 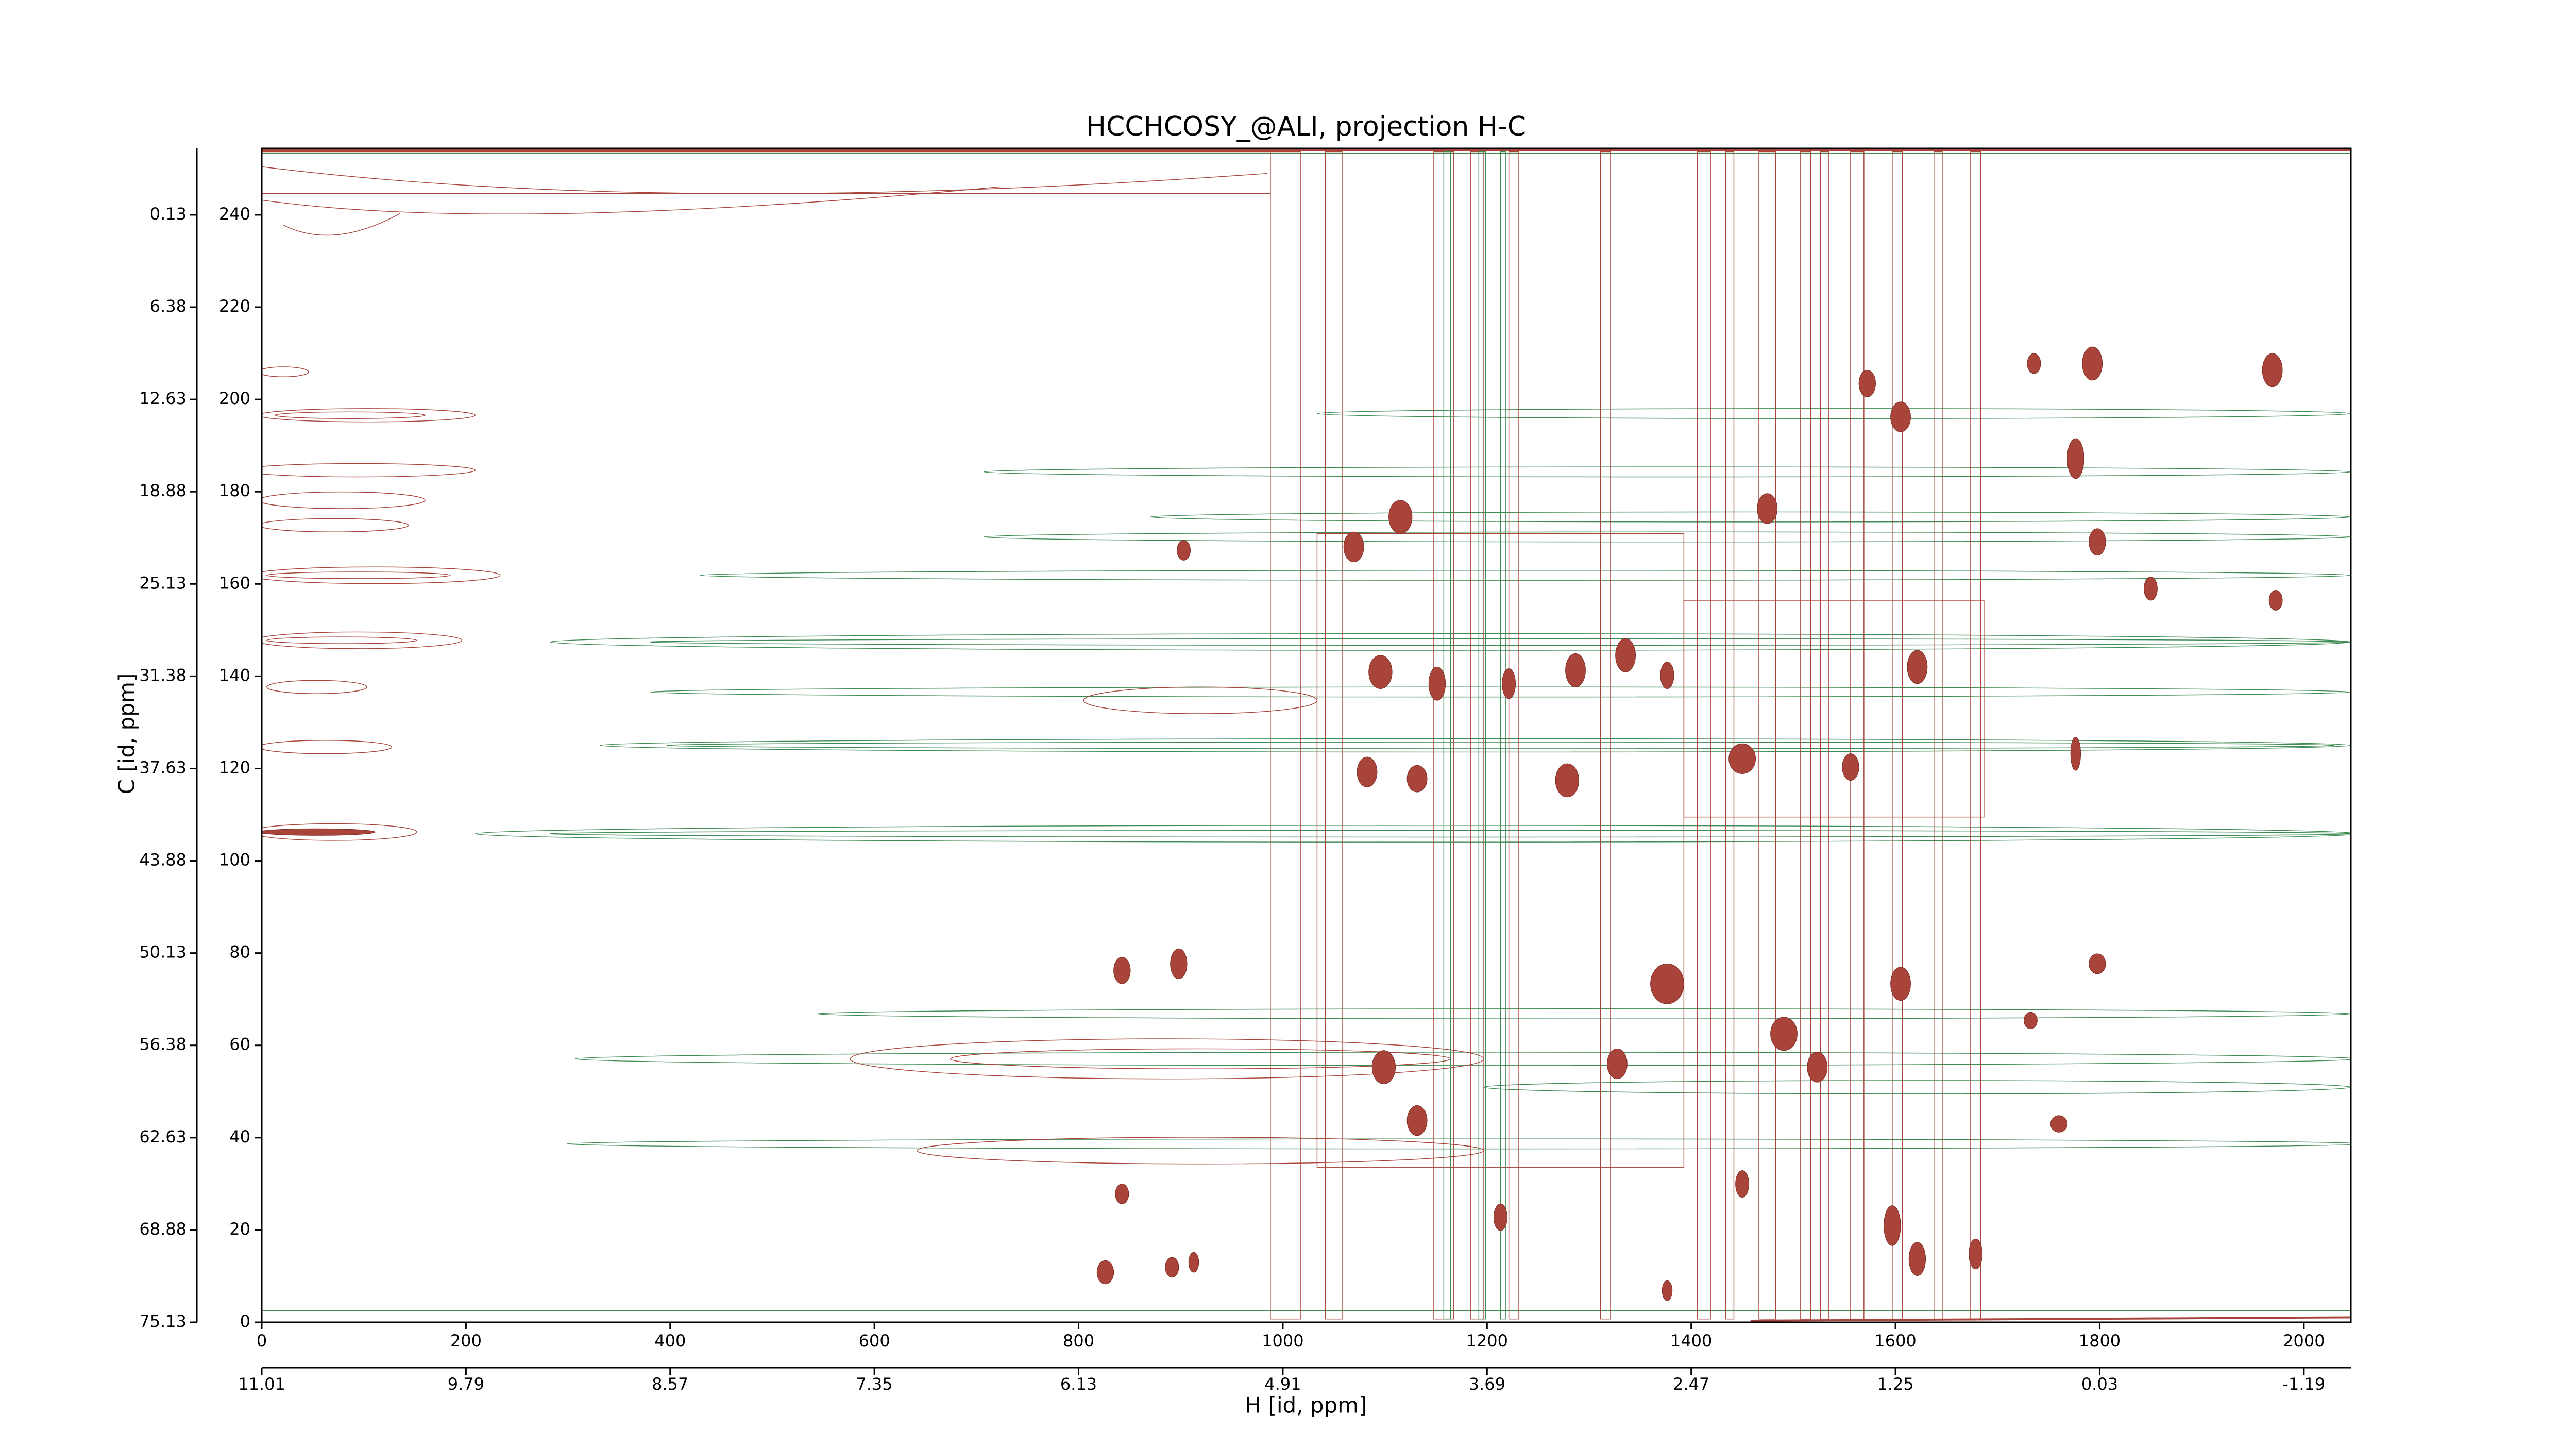 I want to click on y2-tick-label: 6.38, so click(x=168, y=306).